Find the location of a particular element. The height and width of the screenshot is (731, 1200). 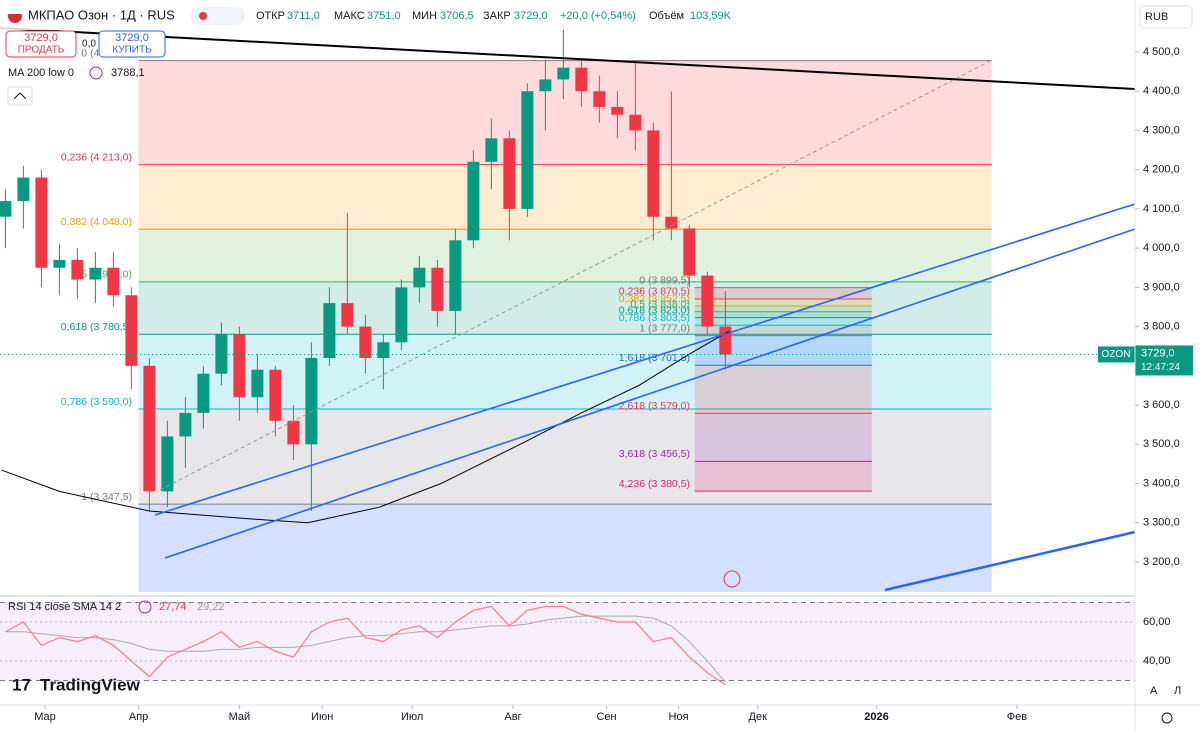

currency-button is located at coordinates (1166, 17).